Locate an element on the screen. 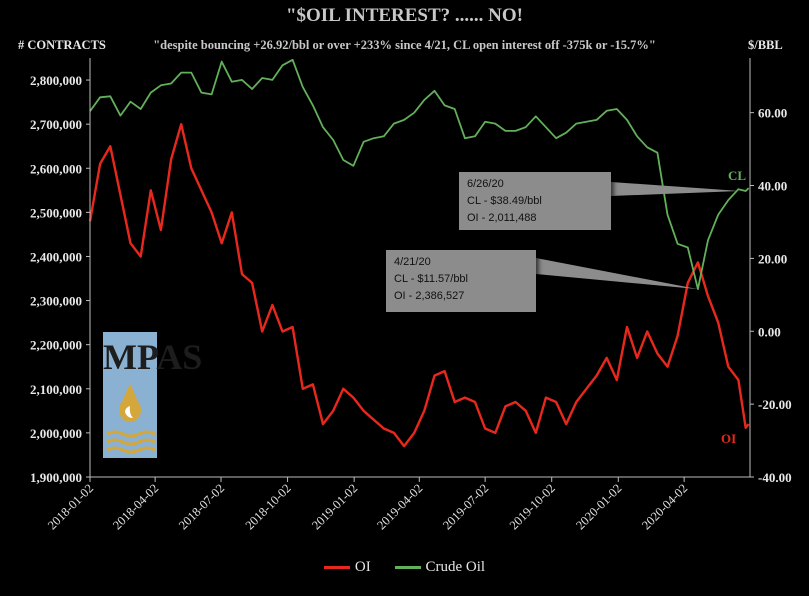 This screenshot has width=809, height=596. x-tick-label: 2019-07-02 is located at coordinates (465, 506).